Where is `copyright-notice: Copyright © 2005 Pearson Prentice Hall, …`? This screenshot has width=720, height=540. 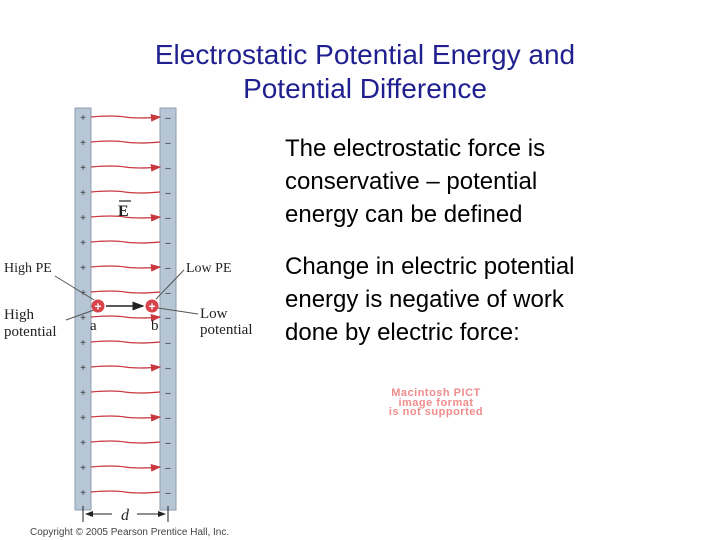
copyright-notice: Copyright © 2005 Pearson Prentice Hall, … is located at coordinates (129, 532).